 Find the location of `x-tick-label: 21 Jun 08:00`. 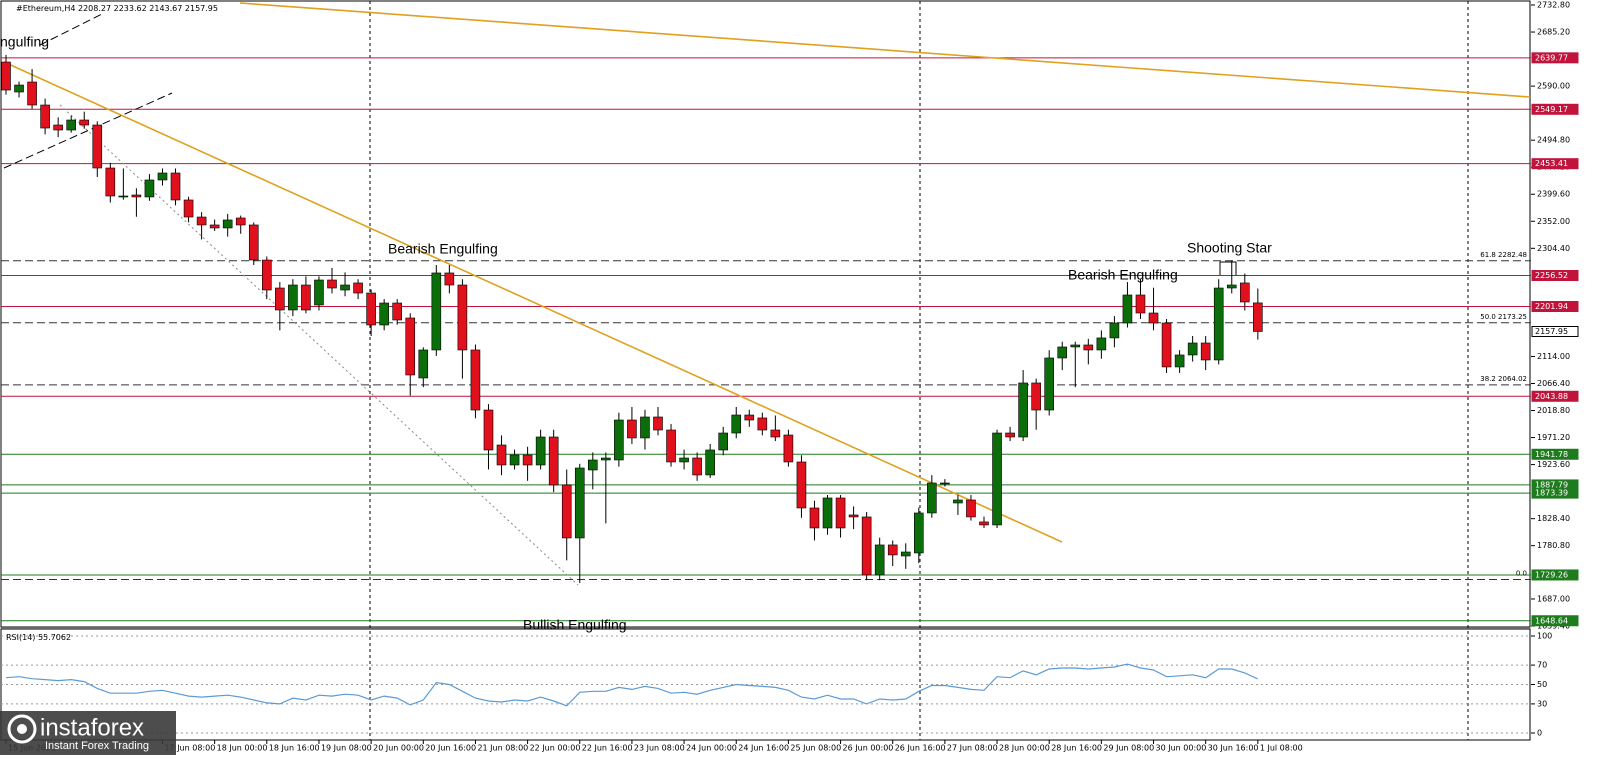

x-tick-label: 21 Jun 08:00 is located at coordinates (502, 748).